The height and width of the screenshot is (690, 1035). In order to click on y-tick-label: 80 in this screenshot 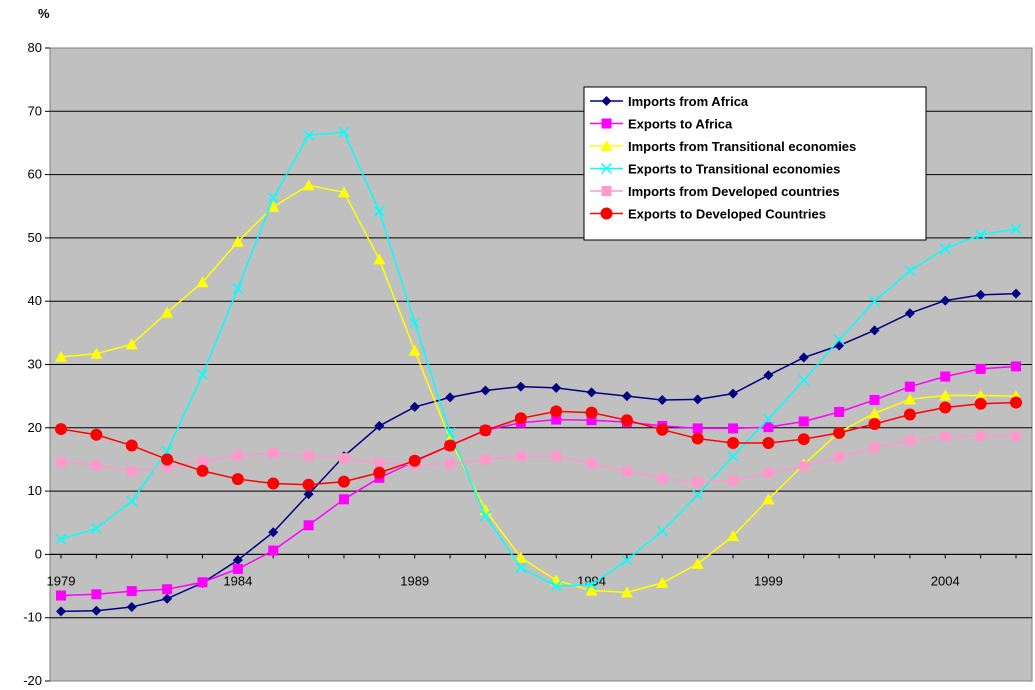, I will do `click(35, 47)`.